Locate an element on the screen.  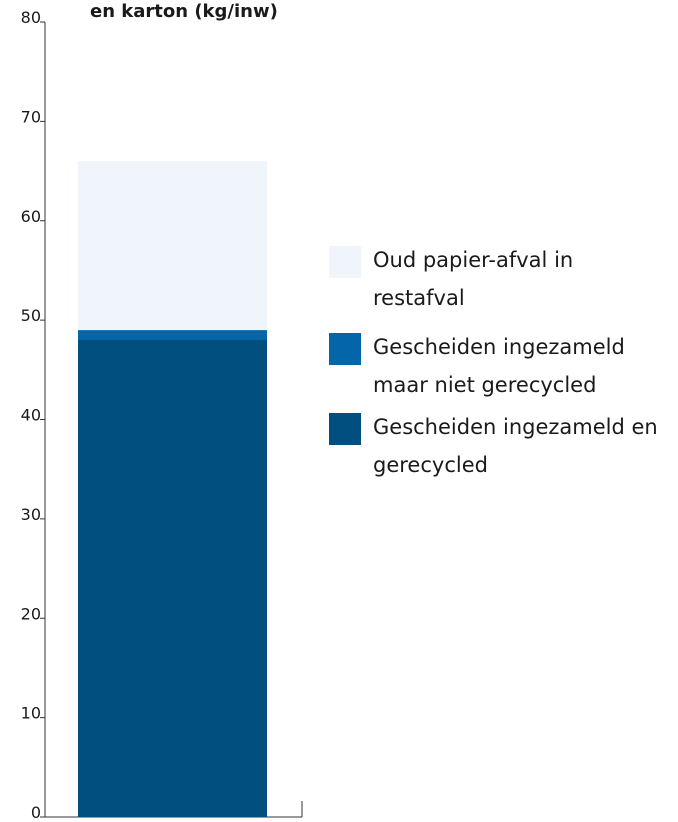
legend-label: Gescheiden ingezameld en gerecycled is located at coordinates (515, 446).